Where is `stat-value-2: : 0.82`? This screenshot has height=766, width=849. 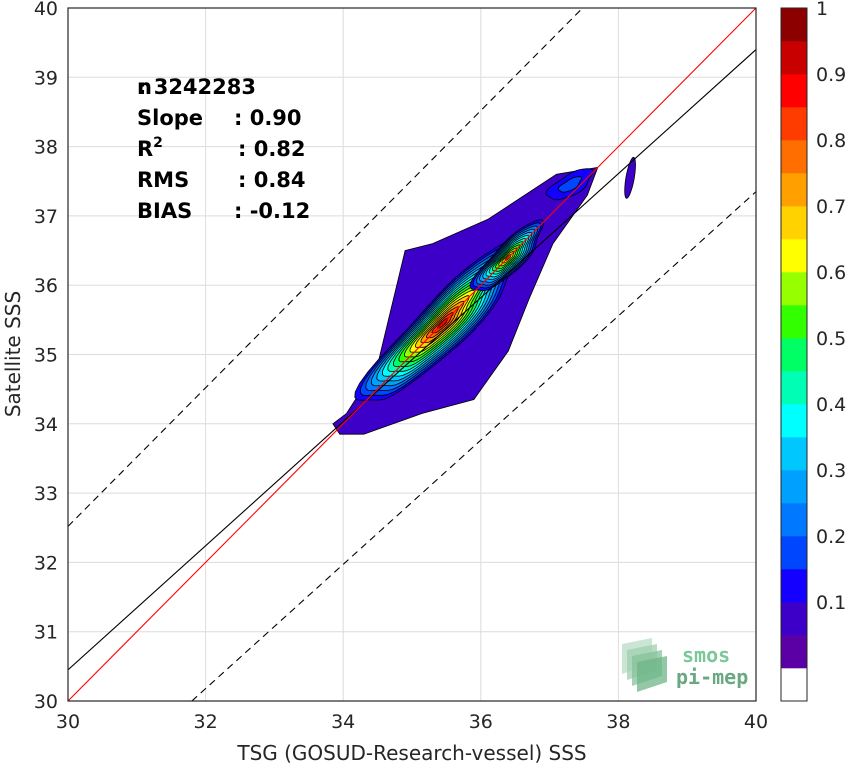
stat-value-2: : 0.82 is located at coordinates (272, 149).